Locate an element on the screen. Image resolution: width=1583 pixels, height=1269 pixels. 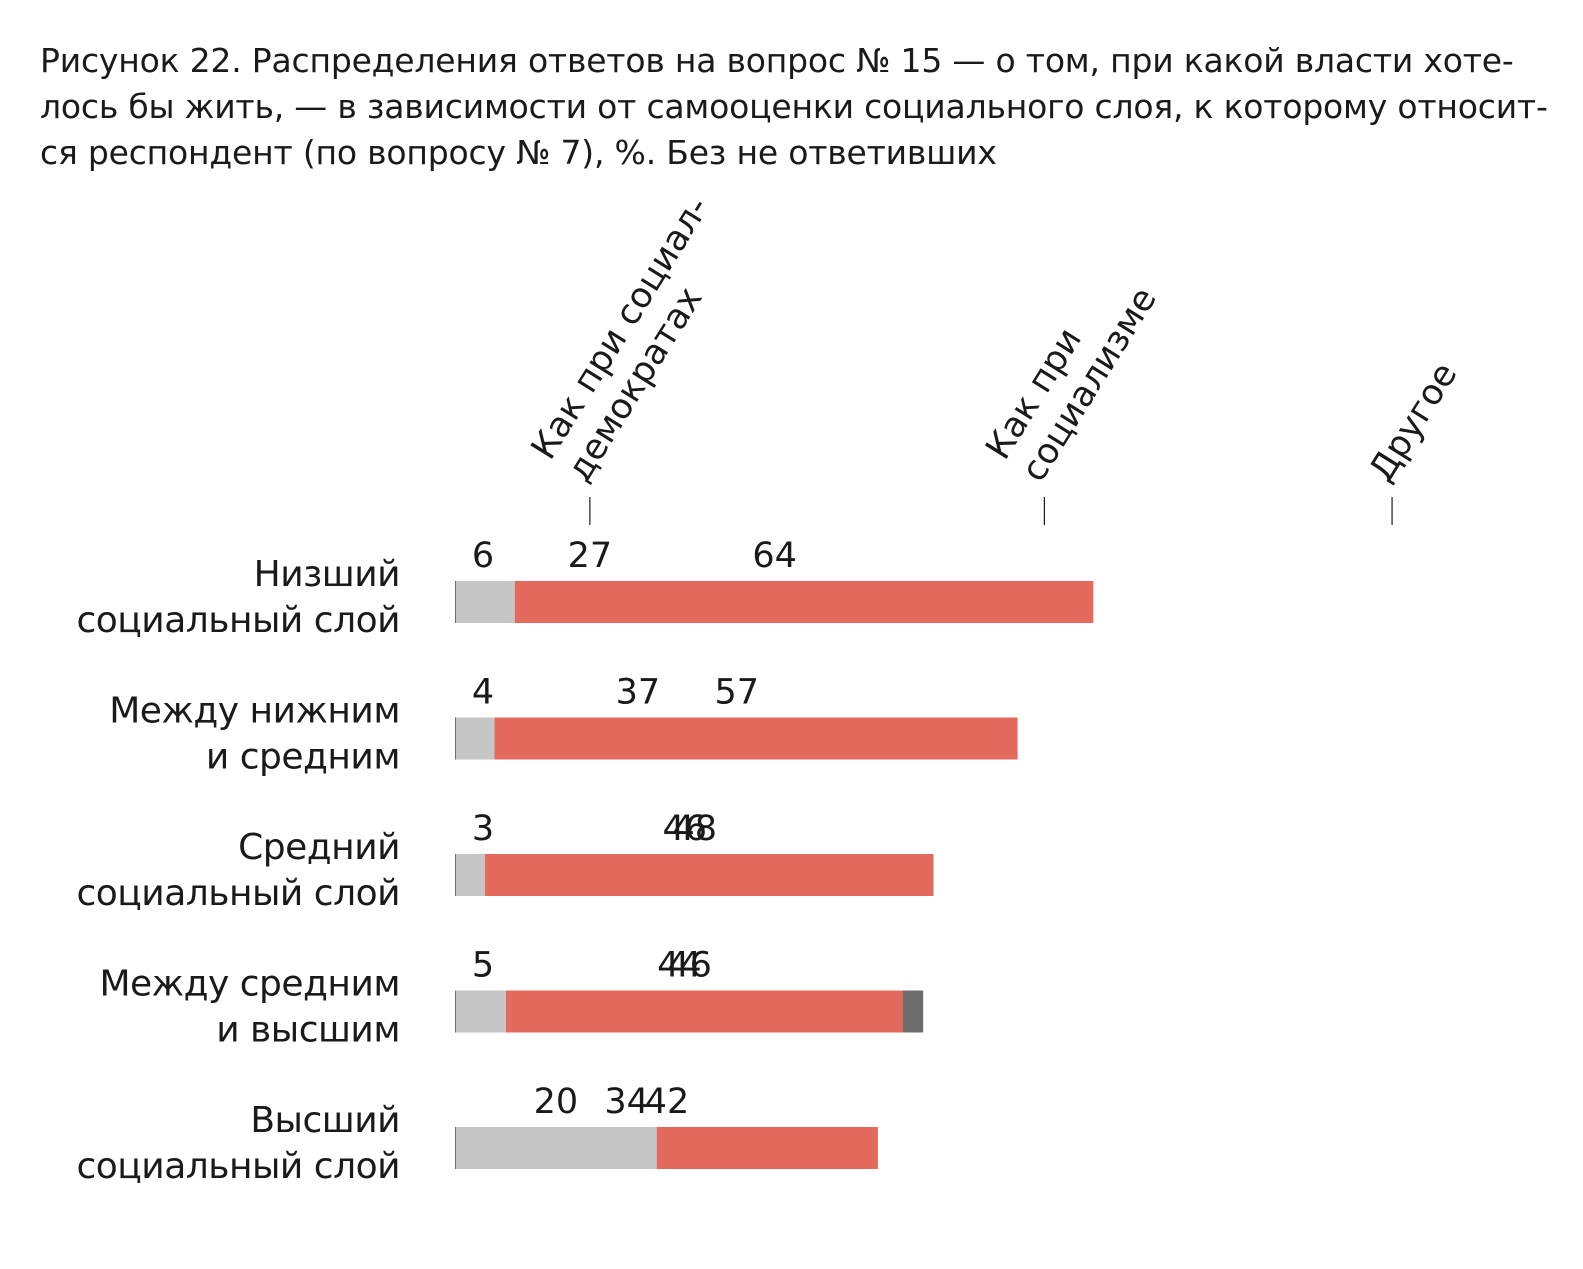
category-label: Высший is located at coordinates (325, 1120).